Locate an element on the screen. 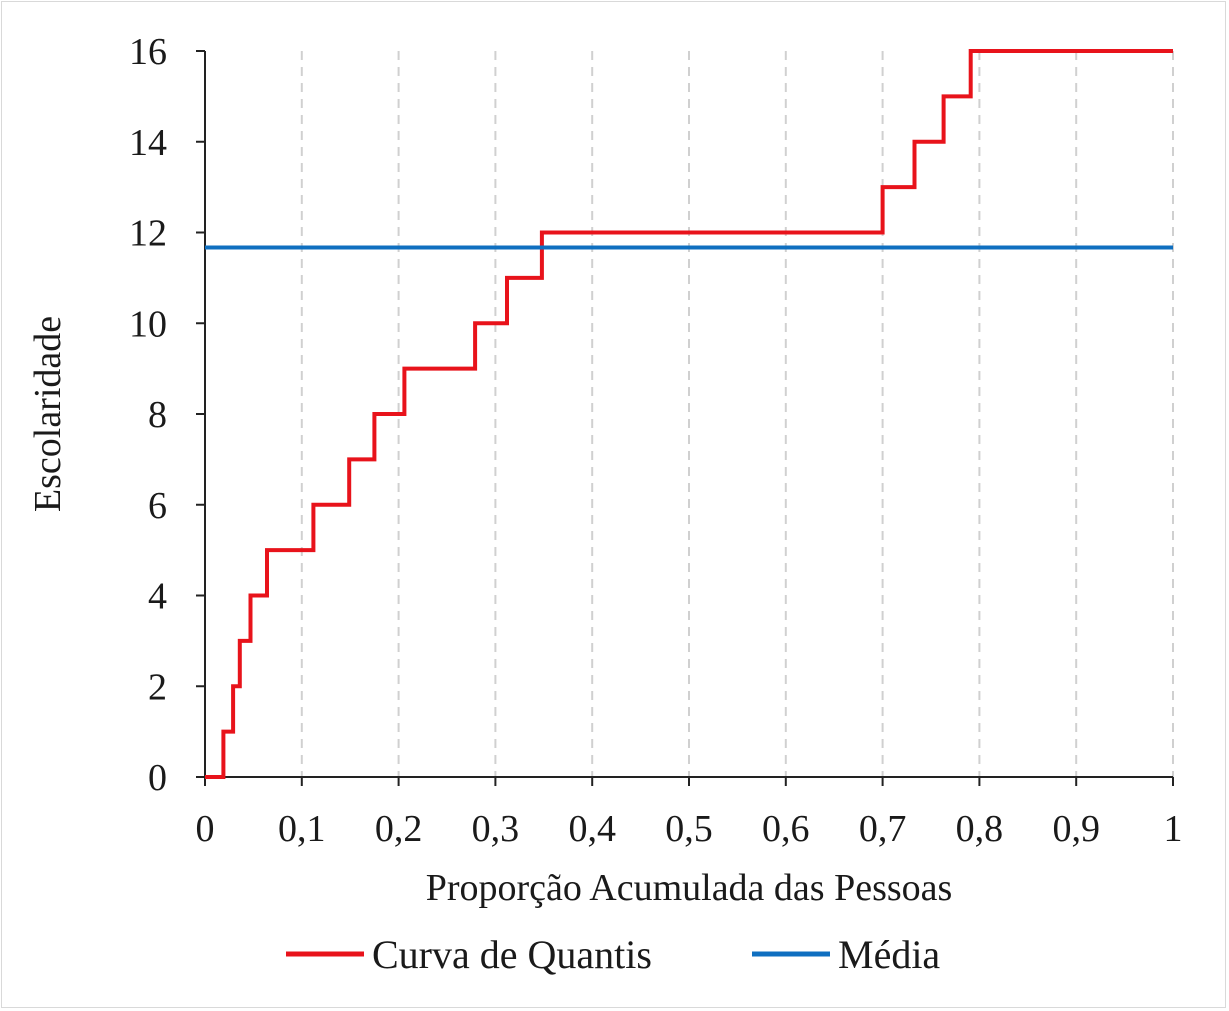 The height and width of the screenshot is (1011, 1229). legend-label-media: Média is located at coordinates (889, 954).